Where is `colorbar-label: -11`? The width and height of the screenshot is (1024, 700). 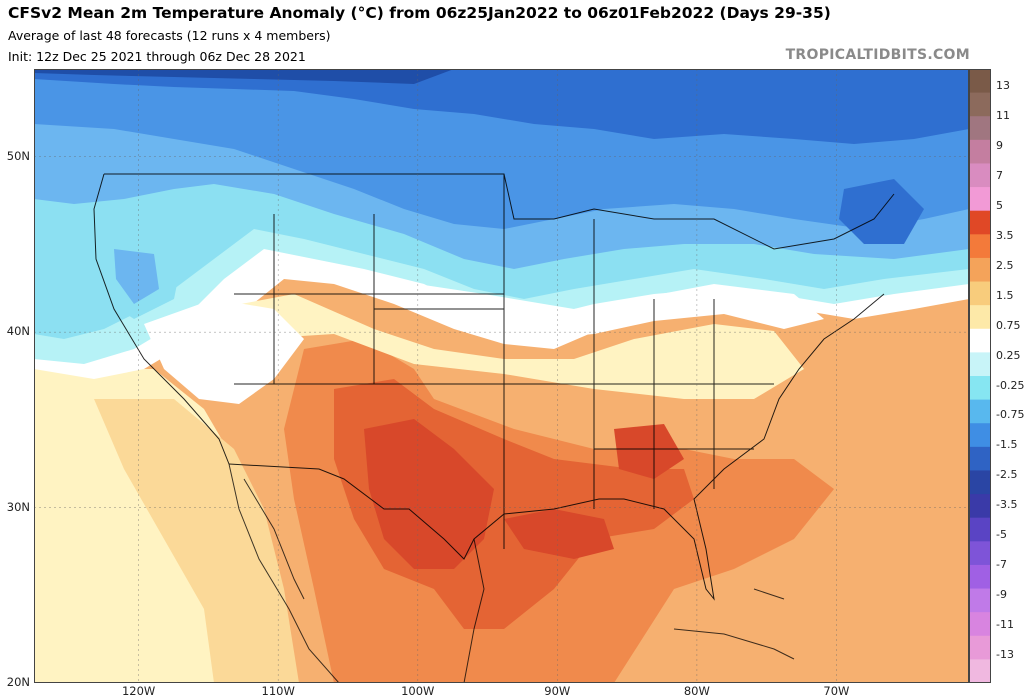
colorbar-label: -11 is located at coordinates (1005, 625).